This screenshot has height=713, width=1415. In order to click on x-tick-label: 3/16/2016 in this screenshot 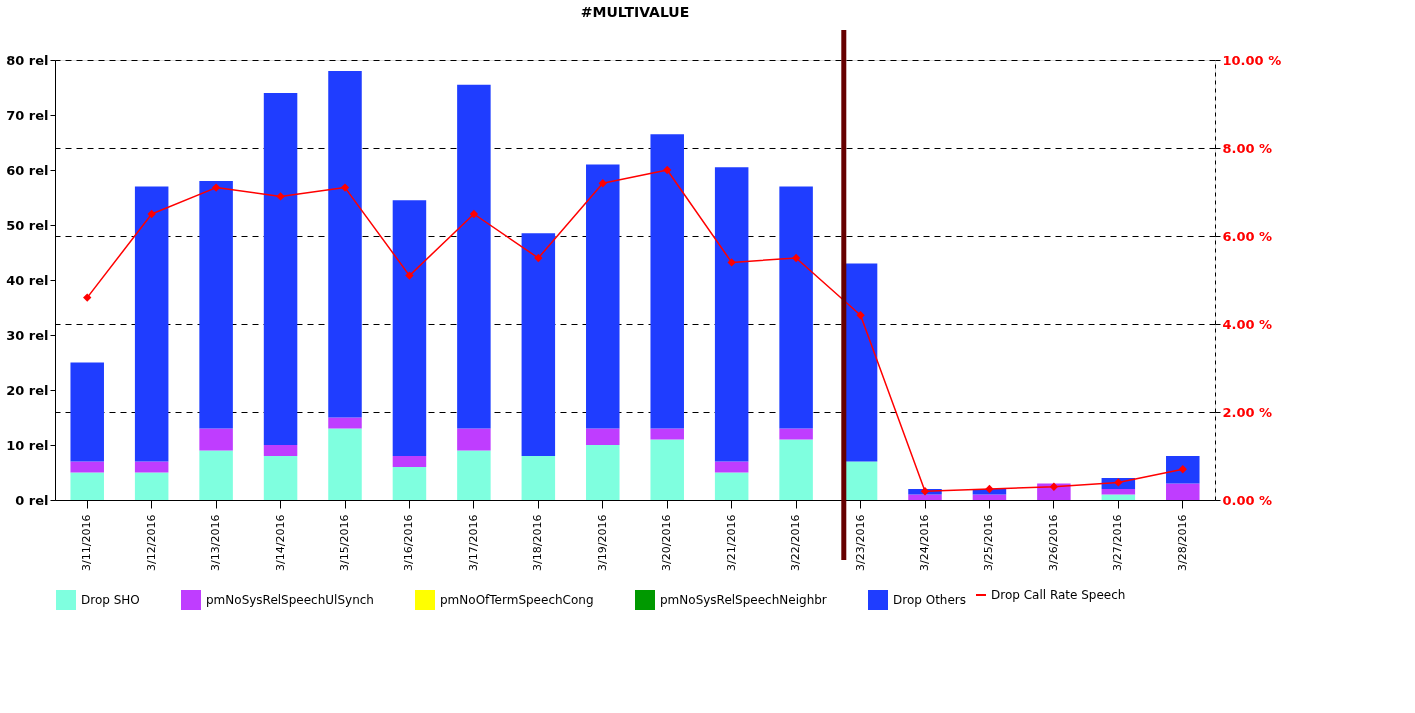, I will do `click(409, 542)`.